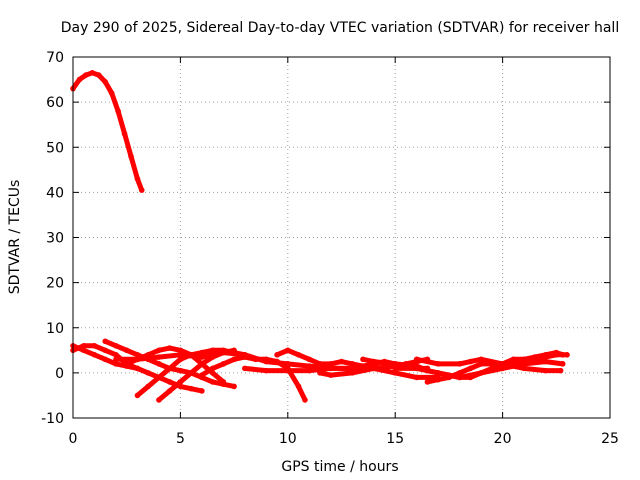 The width and height of the screenshot is (640, 480). Describe the element at coordinates (59, 374) in the screenshot. I see `y-tick-label: 0` at that location.